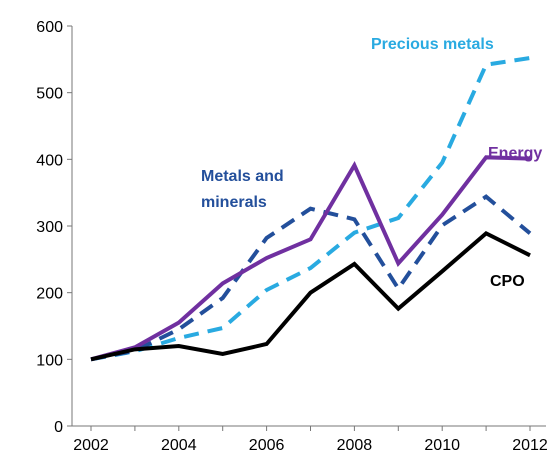 The width and height of the screenshot is (558, 458). What do you see at coordinates (530, 445) in the screenshot?
I see `x-tick-label: 2012` at bounding box center [530, 445].